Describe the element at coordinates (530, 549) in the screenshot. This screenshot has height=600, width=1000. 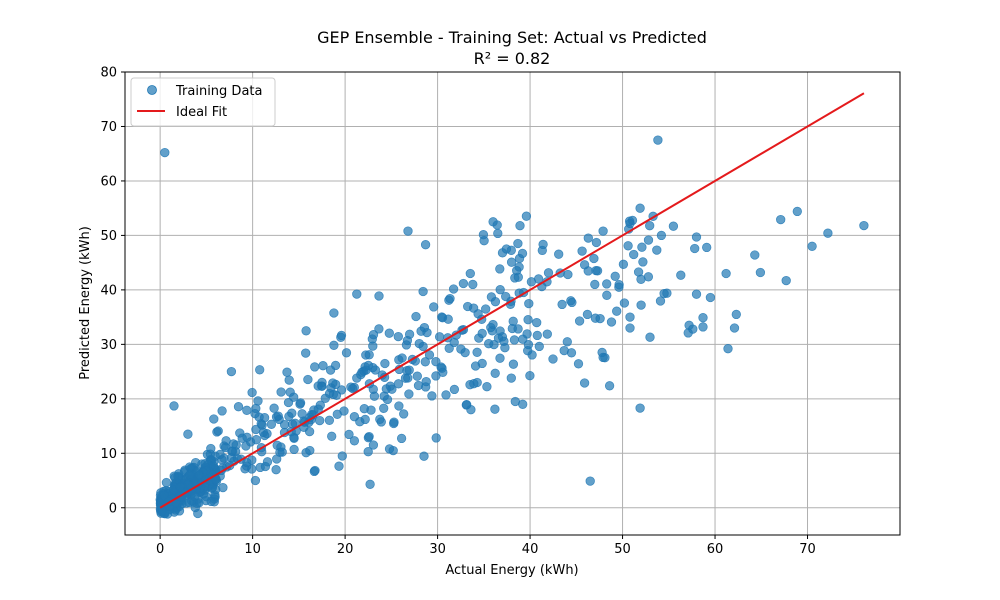
I see `x-tick-label: 40` at that location.